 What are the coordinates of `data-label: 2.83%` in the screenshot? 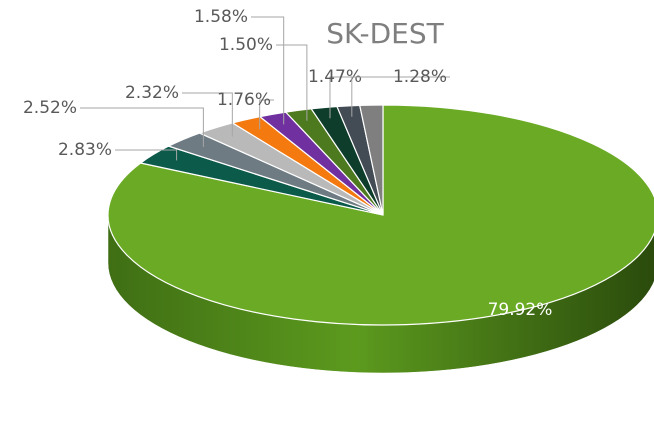 It's located at (85, 150).